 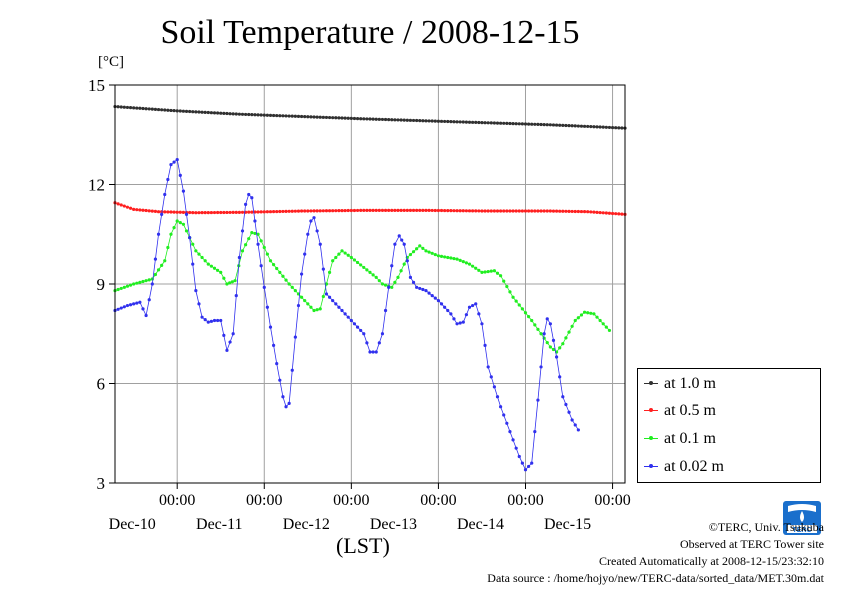 What do you see at coordinates (101, 284) in the screenshot?
I see `y-axis: 3 6 9 12 15` at bounding box center [101, 284].